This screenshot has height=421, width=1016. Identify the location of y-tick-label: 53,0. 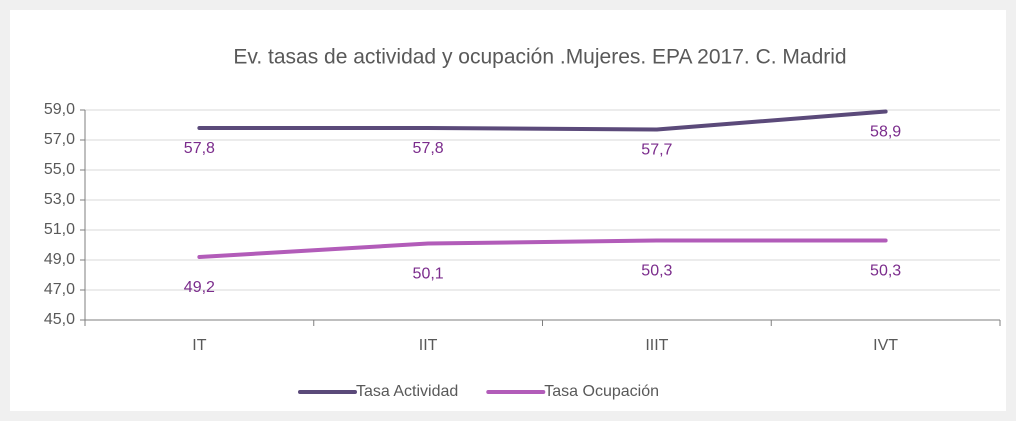
(59, 199).